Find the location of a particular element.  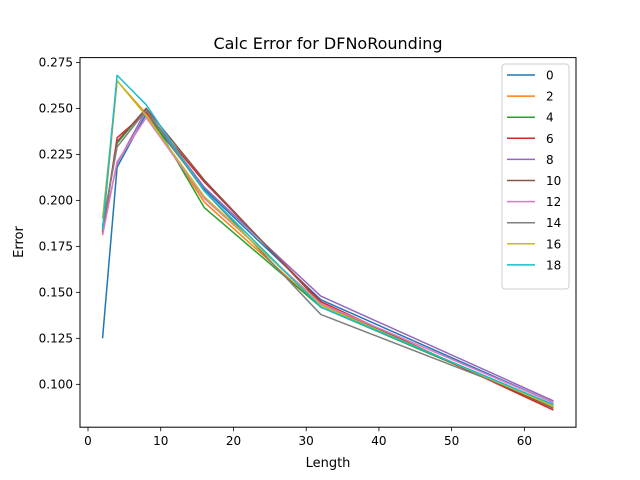

y-tick-label: 0.275 is located at coordinates (56, 63).